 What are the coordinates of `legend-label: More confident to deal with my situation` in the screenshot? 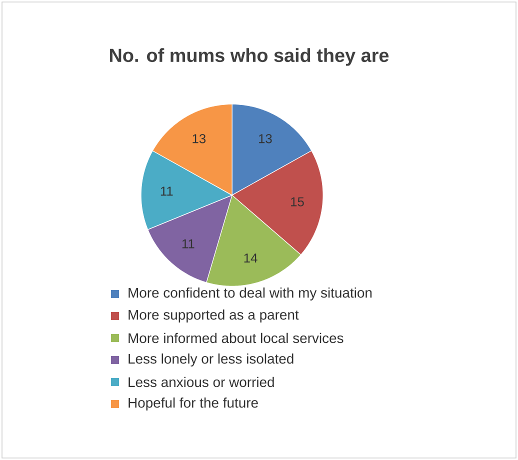 It's located at (250, 293).